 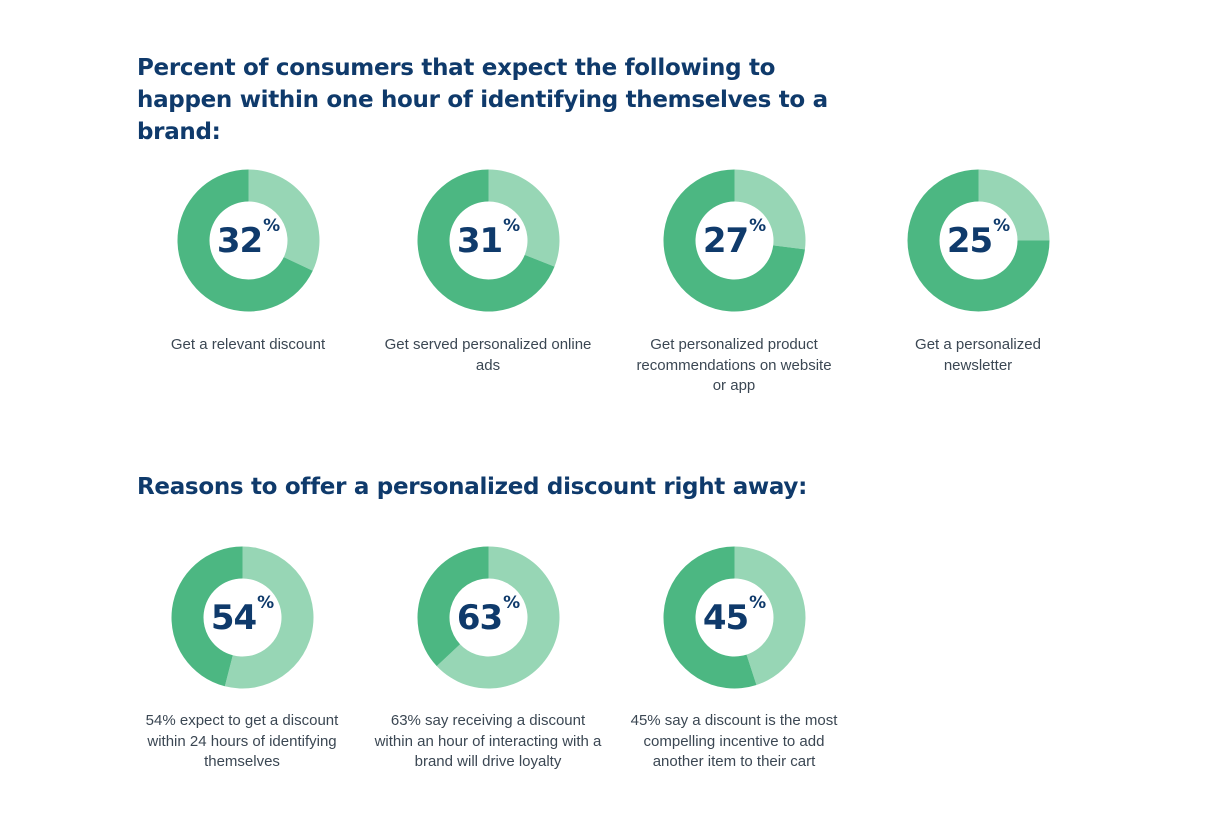 I want to click on donut-caption: Get a relevant discount, so click(x=248, y=344).